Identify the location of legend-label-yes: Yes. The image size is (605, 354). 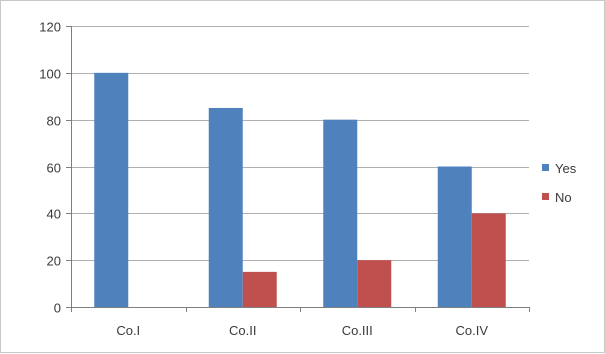
(566, 168).